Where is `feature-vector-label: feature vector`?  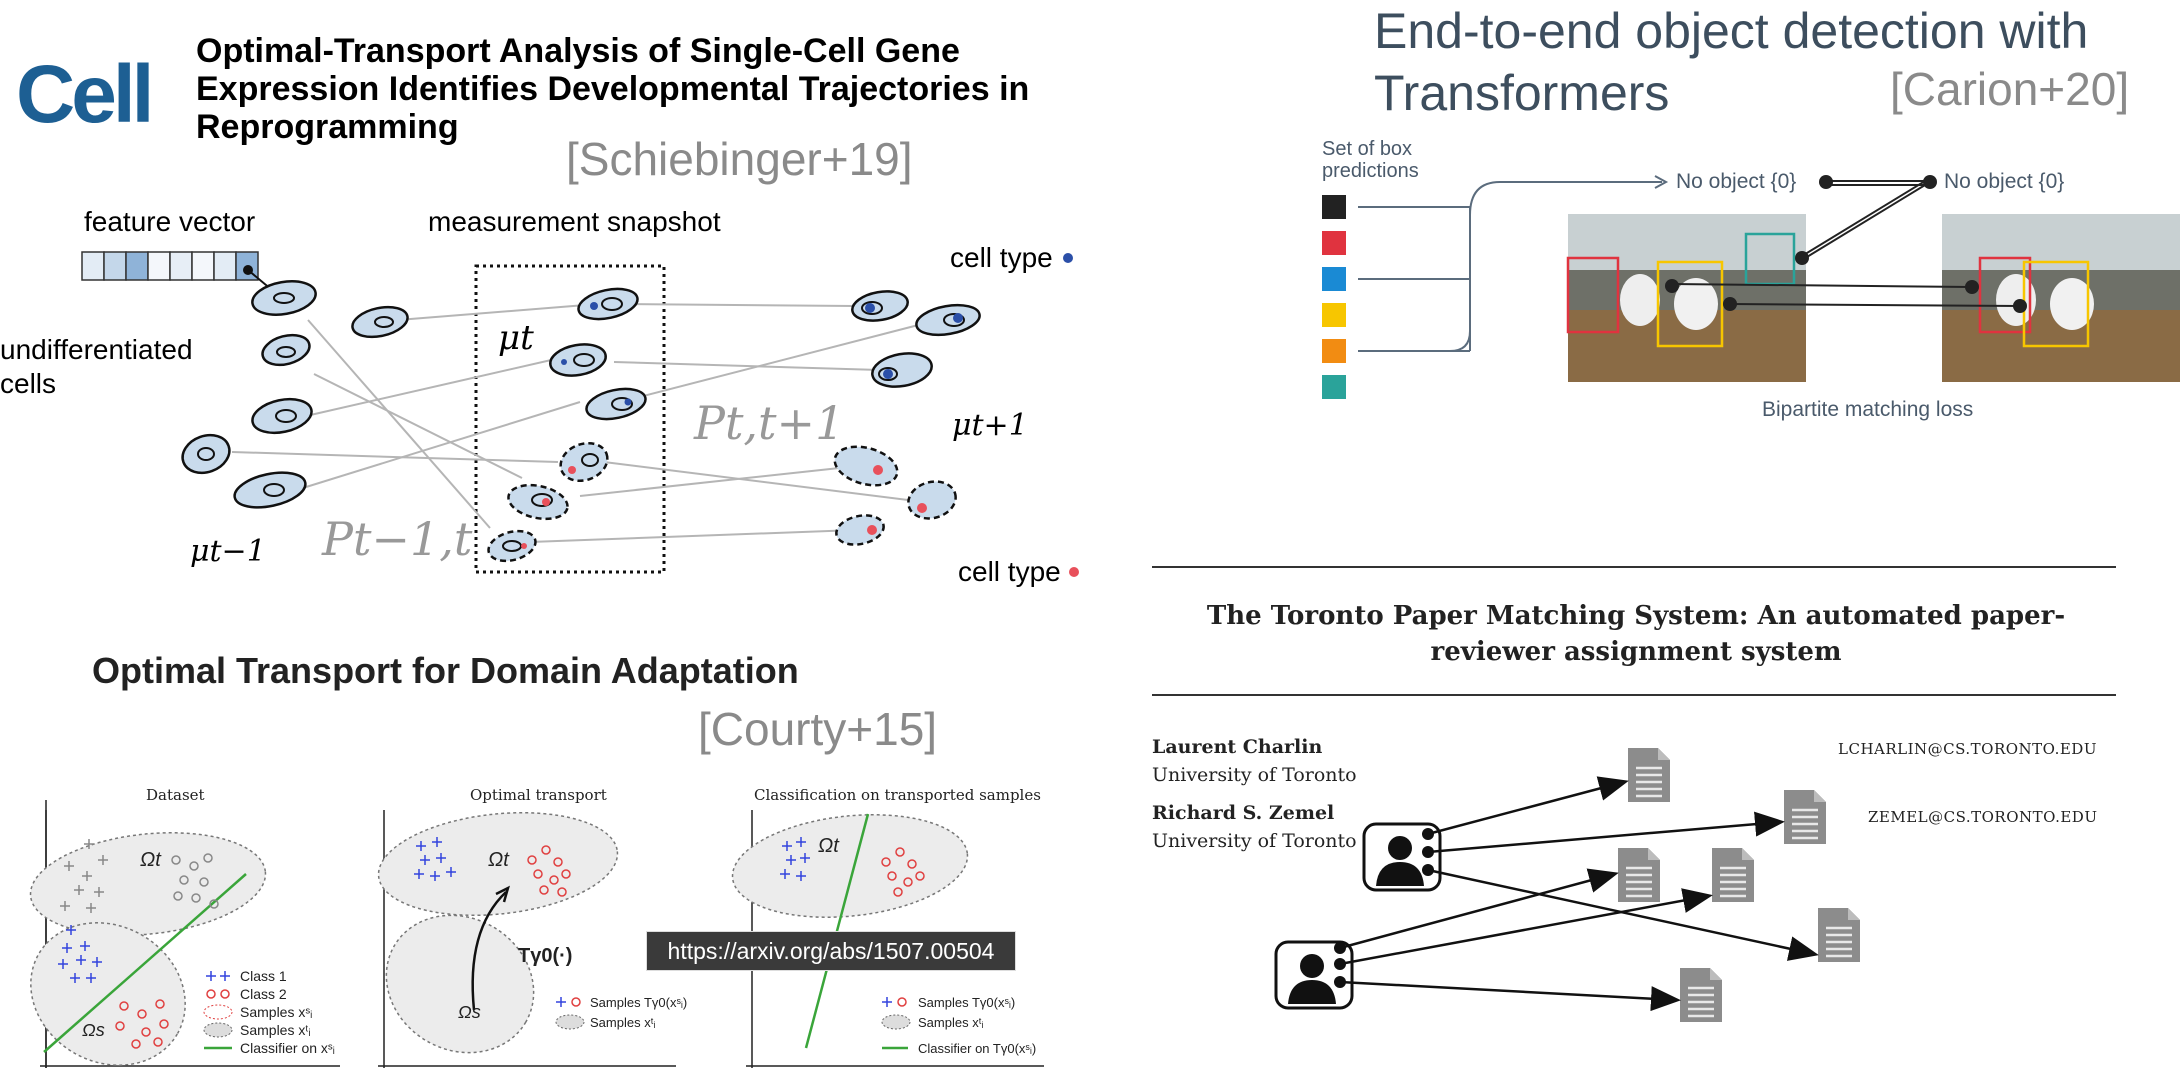
feature-vector-label: feature vector is located at coordinates (170, 221).